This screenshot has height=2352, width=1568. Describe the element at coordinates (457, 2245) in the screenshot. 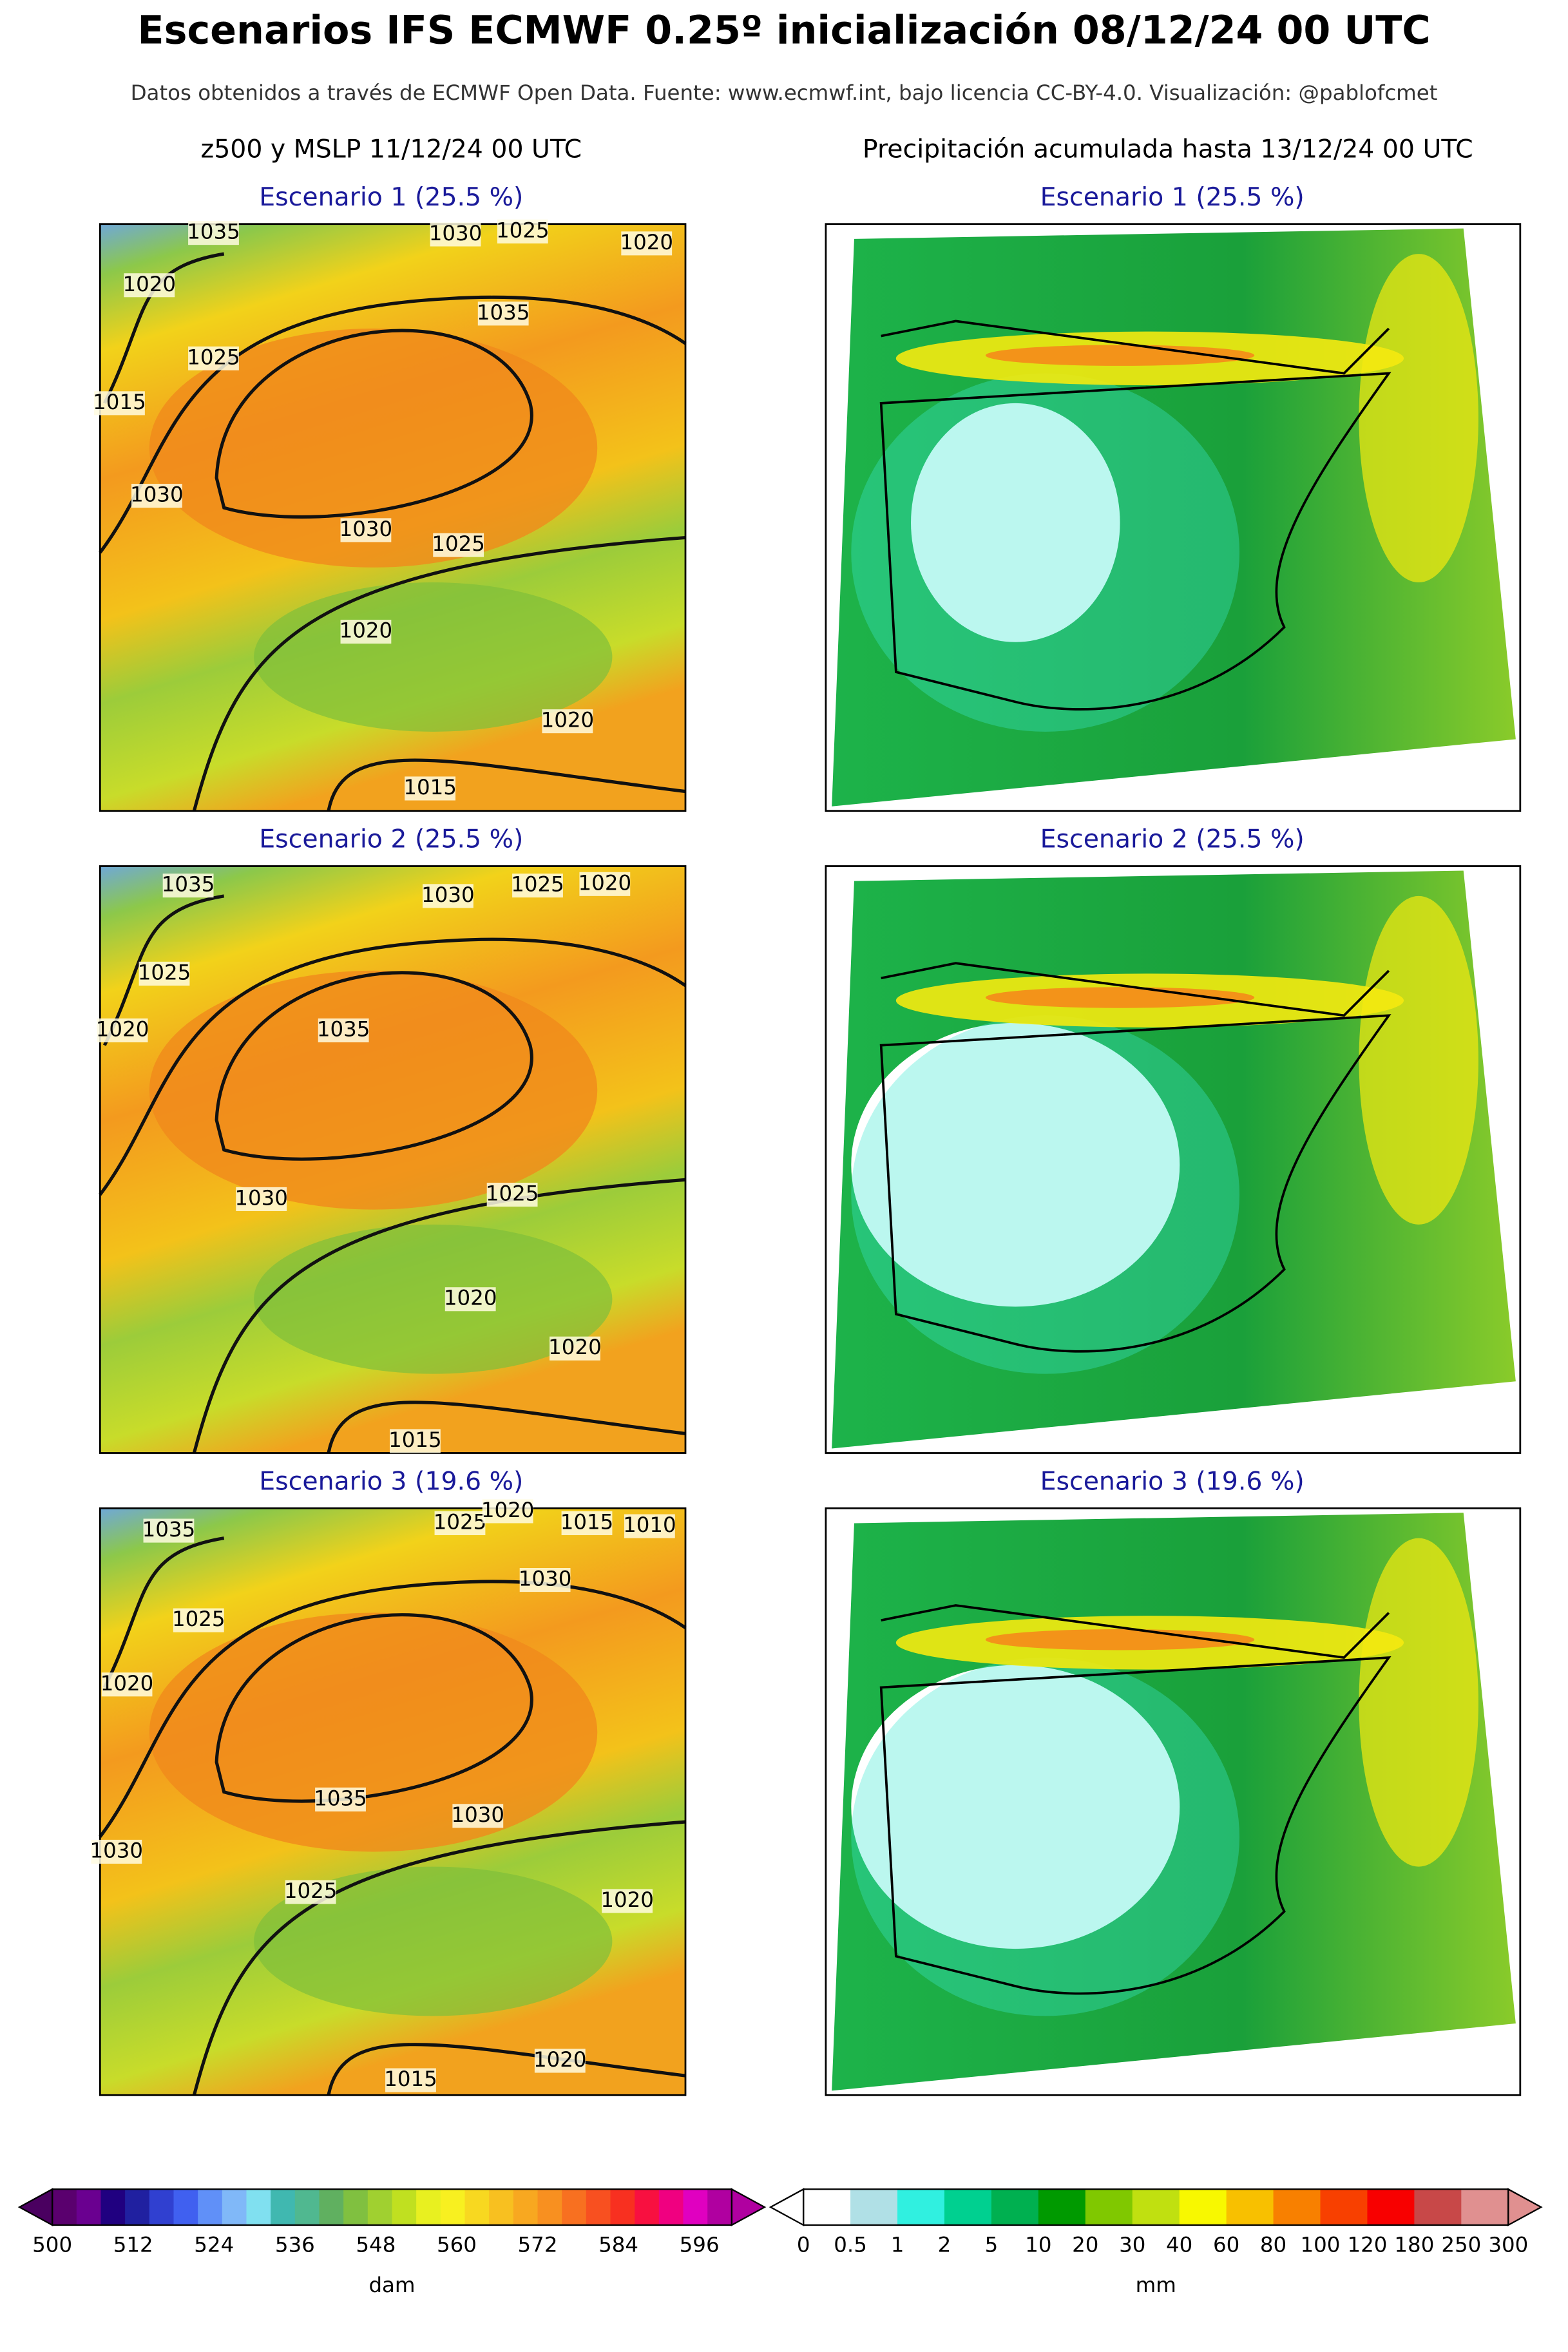

I see `colorbar-tick-label: 560` at that location.